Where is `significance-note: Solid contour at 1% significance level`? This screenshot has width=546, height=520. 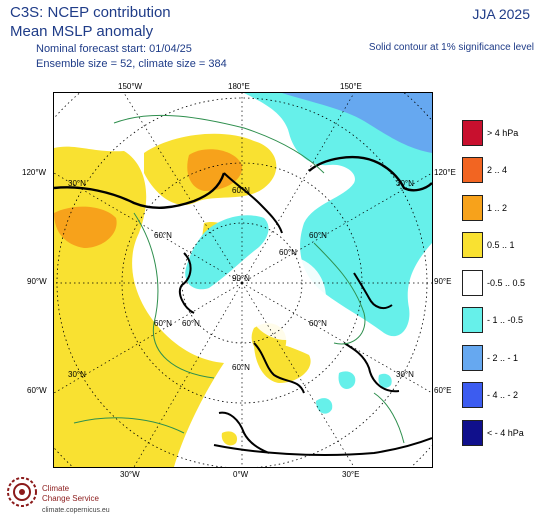
significance-note: Solid contour at 1% significance level is located at coordinates (451, 47).